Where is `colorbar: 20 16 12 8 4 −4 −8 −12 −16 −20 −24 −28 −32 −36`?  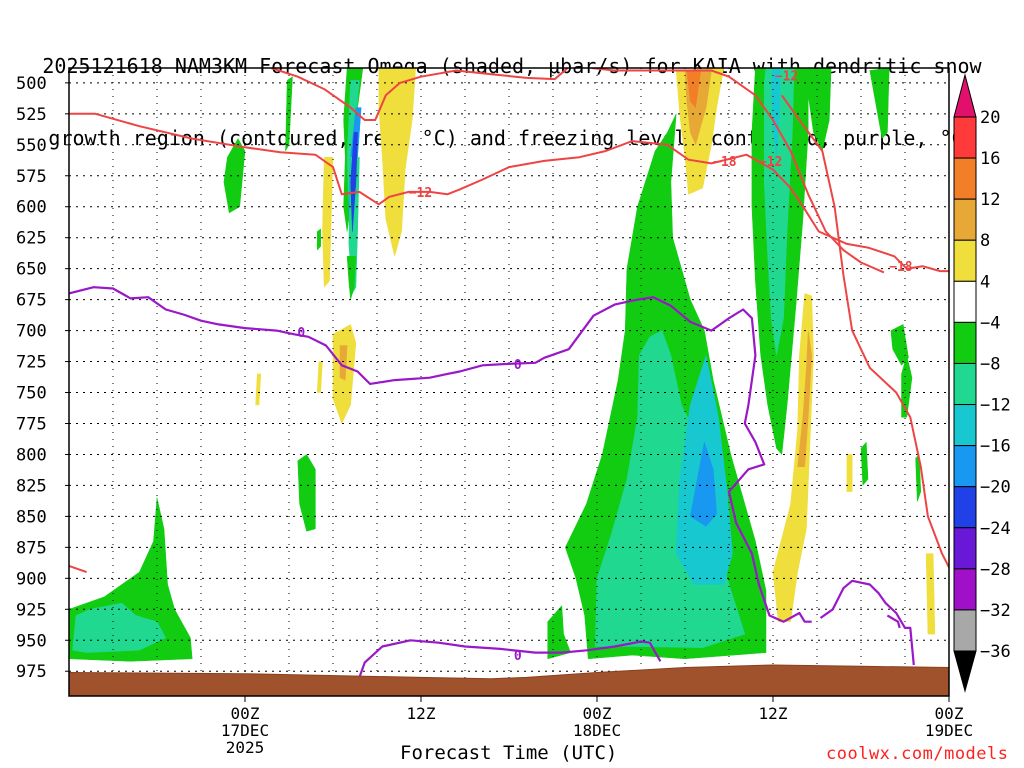
colorbar: 20 16 12 8 4 −4 −8 −12 −16 −20 −24 −28 −32 −36 is located at coordinates (982, 383).